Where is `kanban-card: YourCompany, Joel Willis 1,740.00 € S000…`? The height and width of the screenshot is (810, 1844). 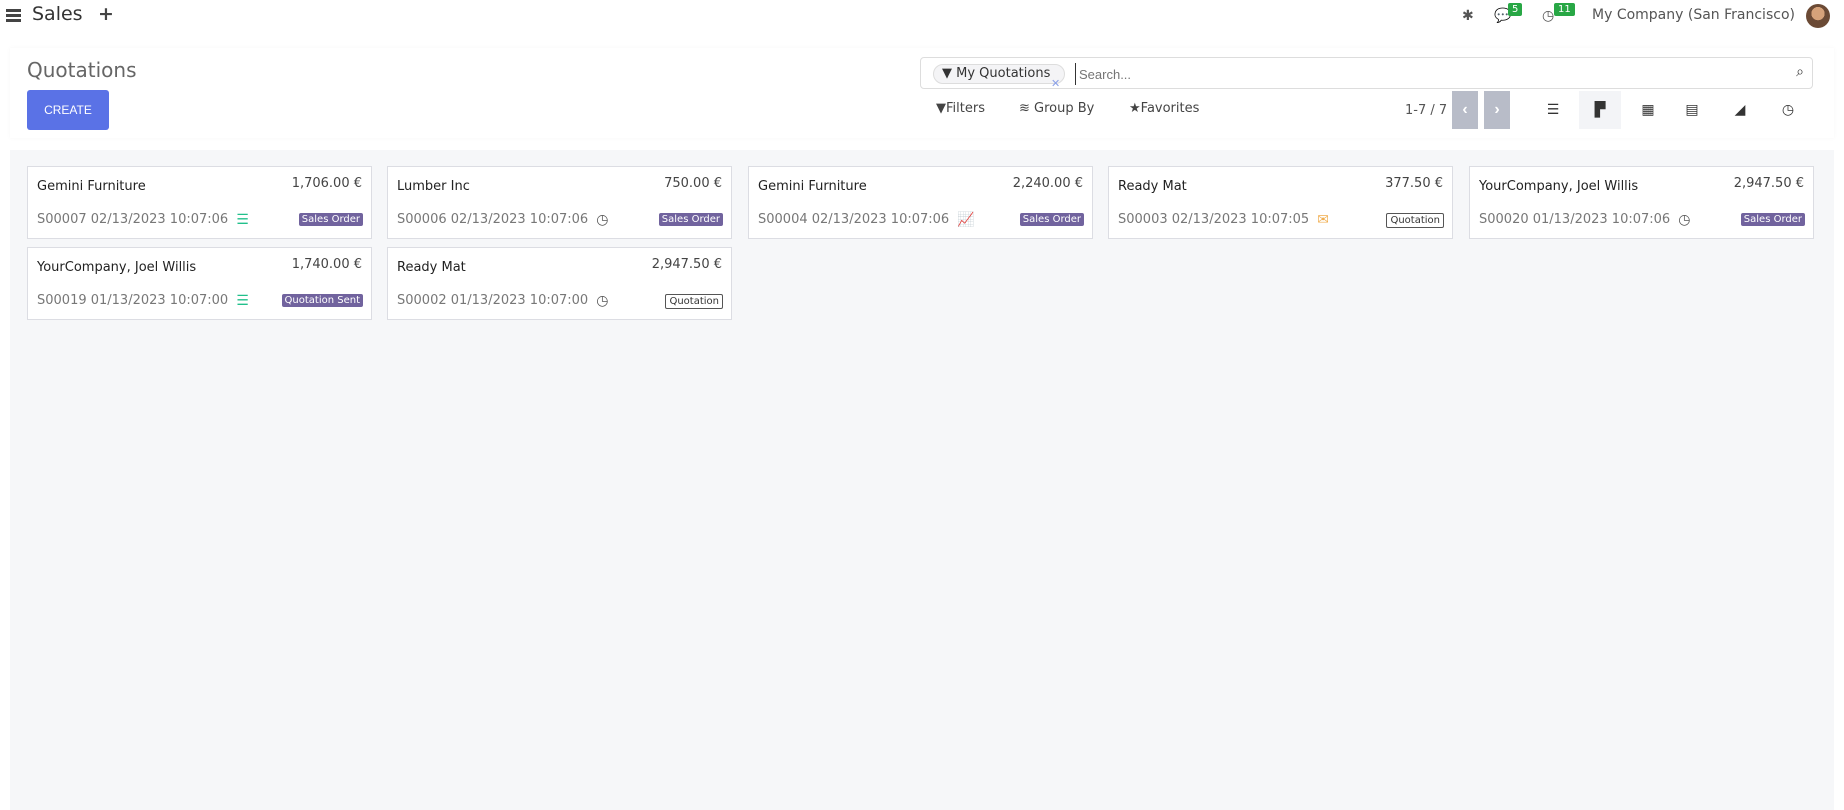 kanban-card: YourCompany, Joel Willis 1,740.00 € S000… is located at coordinates (199, 283).